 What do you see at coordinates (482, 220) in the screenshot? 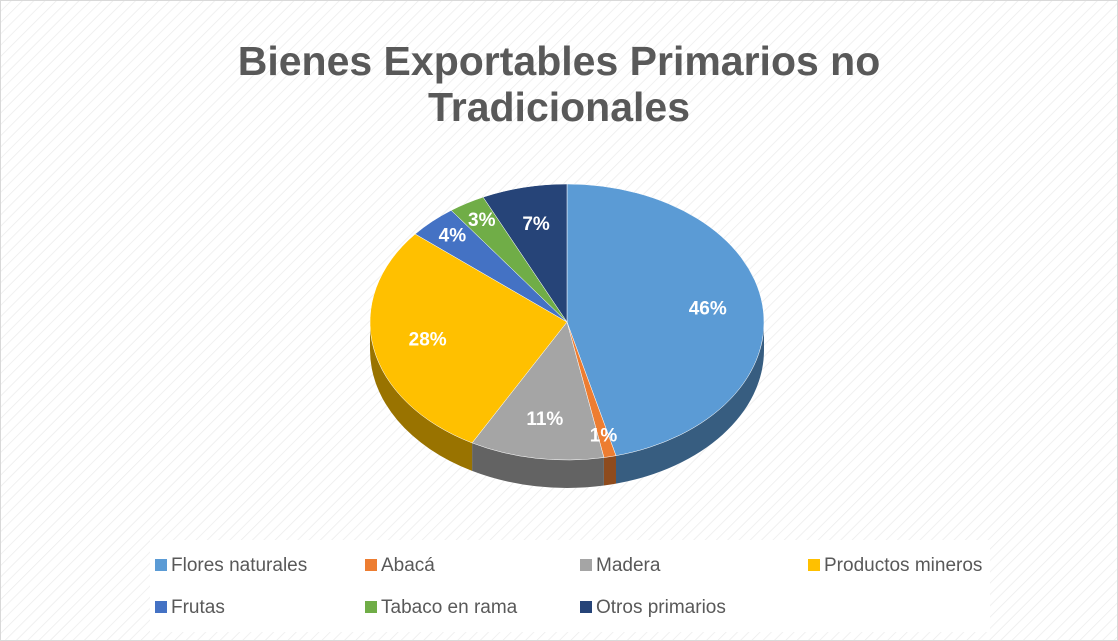
I see `data-label: 3%` at bounding box center [482, 220].